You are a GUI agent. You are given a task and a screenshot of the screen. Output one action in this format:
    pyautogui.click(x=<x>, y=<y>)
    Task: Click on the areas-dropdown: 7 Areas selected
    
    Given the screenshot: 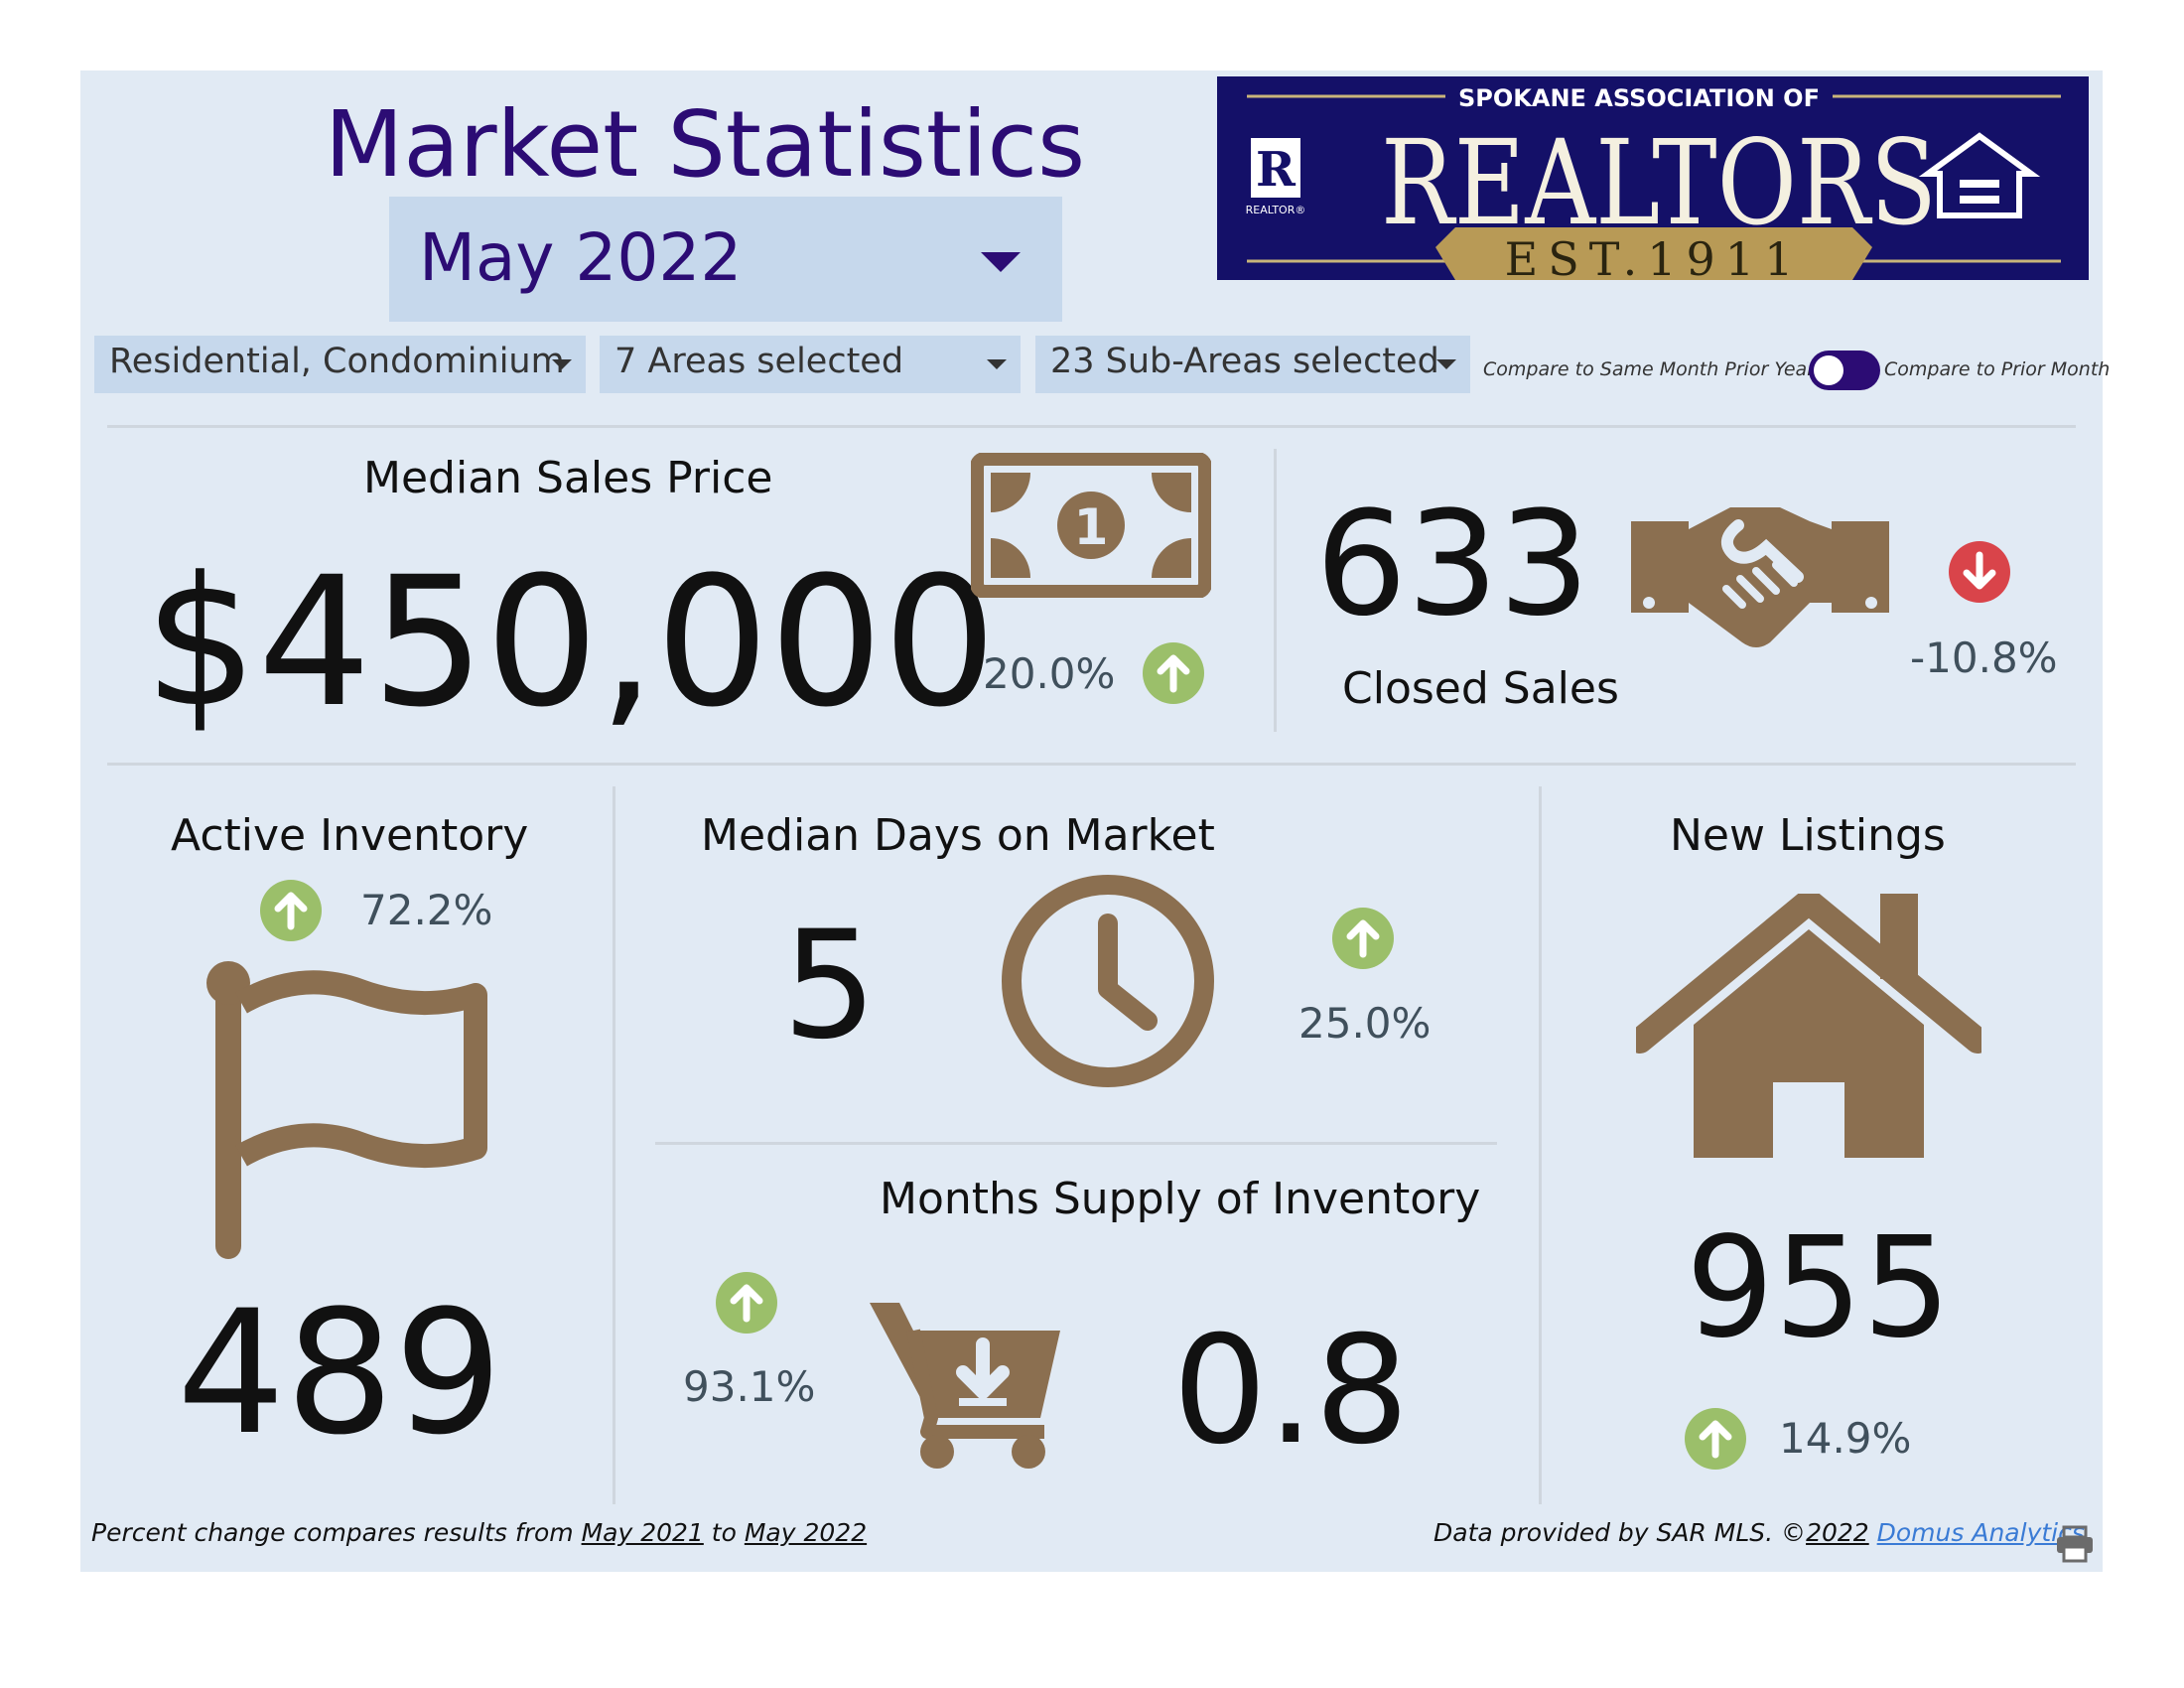 What is the action you would take?
    pyautogui.click(x=810, y=364)
    